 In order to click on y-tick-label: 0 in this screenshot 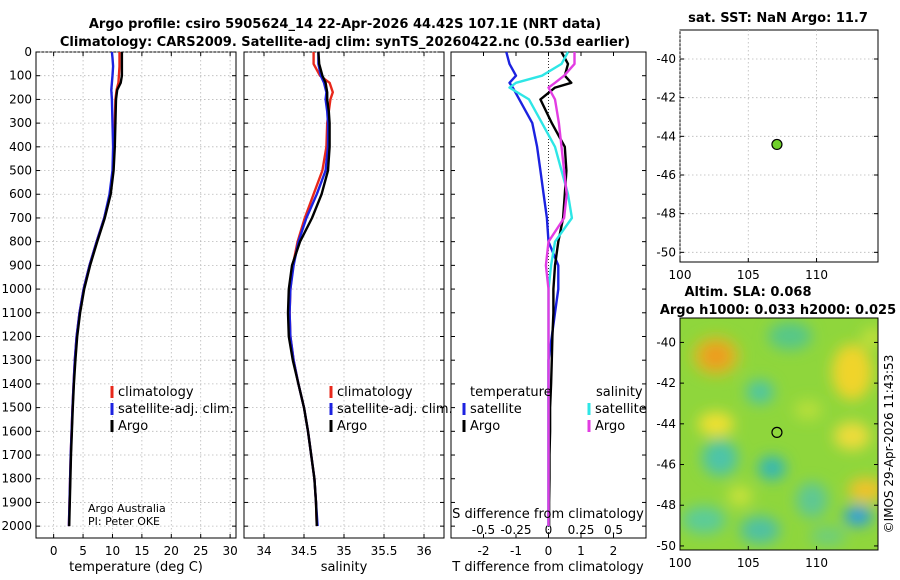, I will do `click(28, 52)`.